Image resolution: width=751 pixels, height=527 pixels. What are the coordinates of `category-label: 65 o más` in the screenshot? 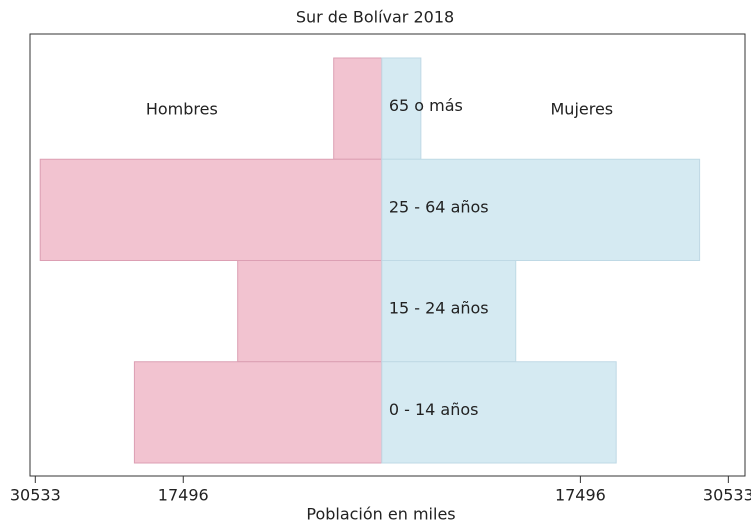 It's located at (426, 105).